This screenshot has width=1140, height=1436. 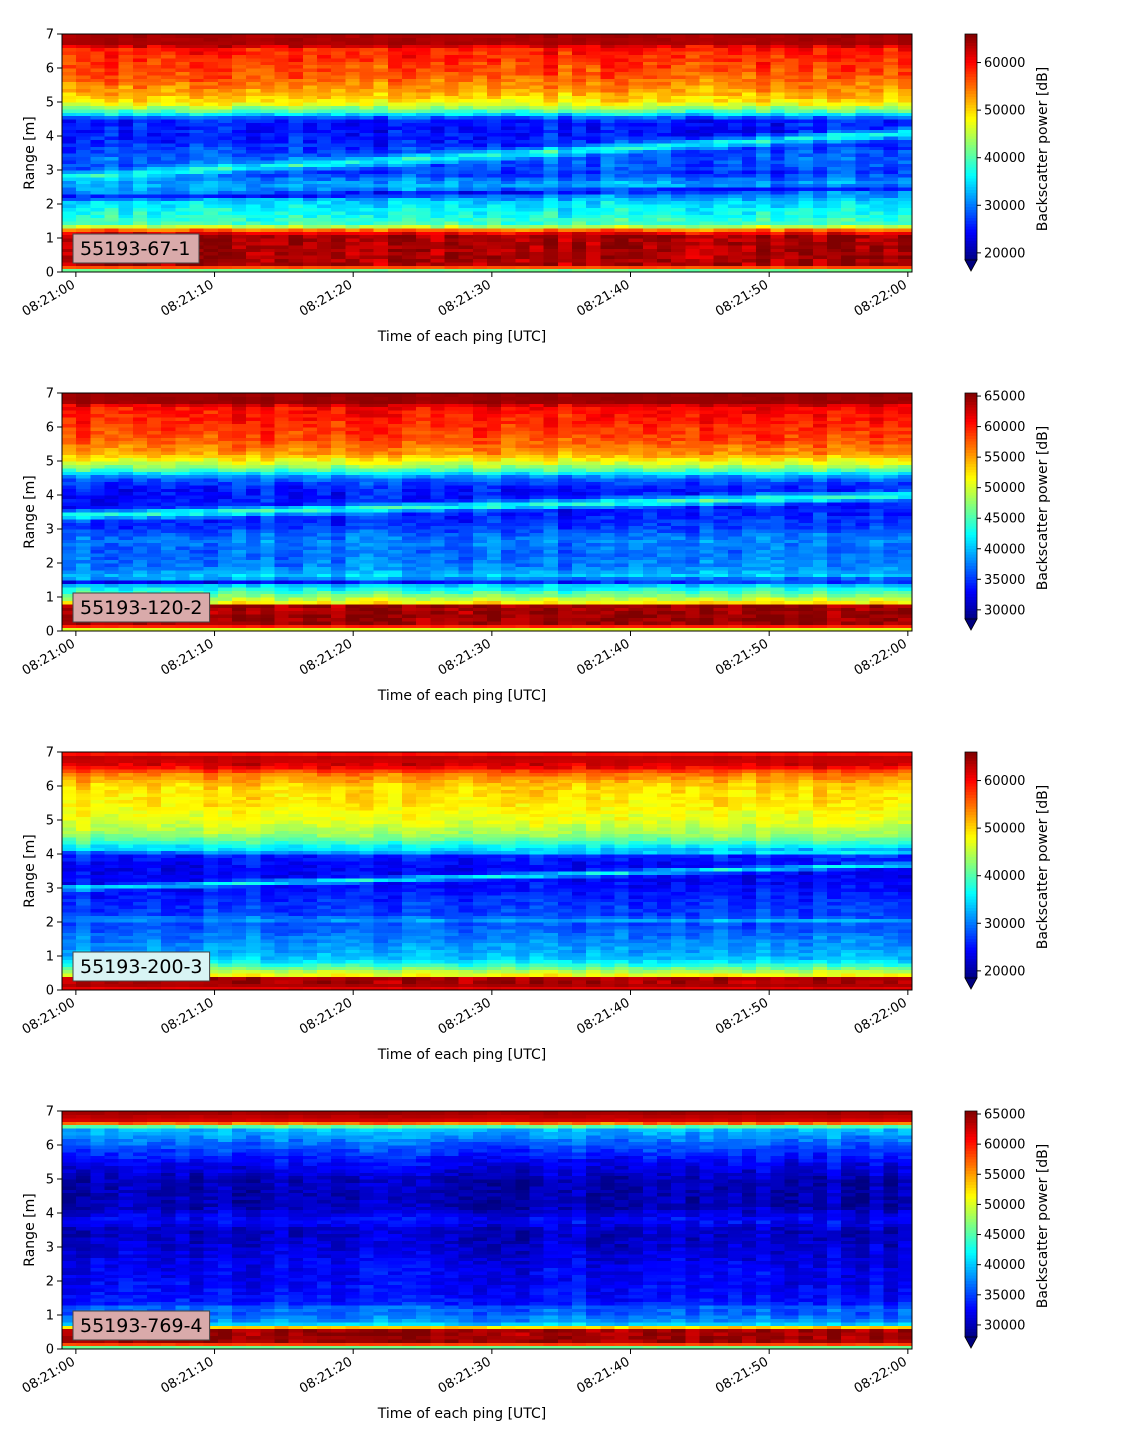 What do you see at coordinates (50, 171) in the screenshot?
I see `y-tick-label: 3` at bounding box center [50, 171].